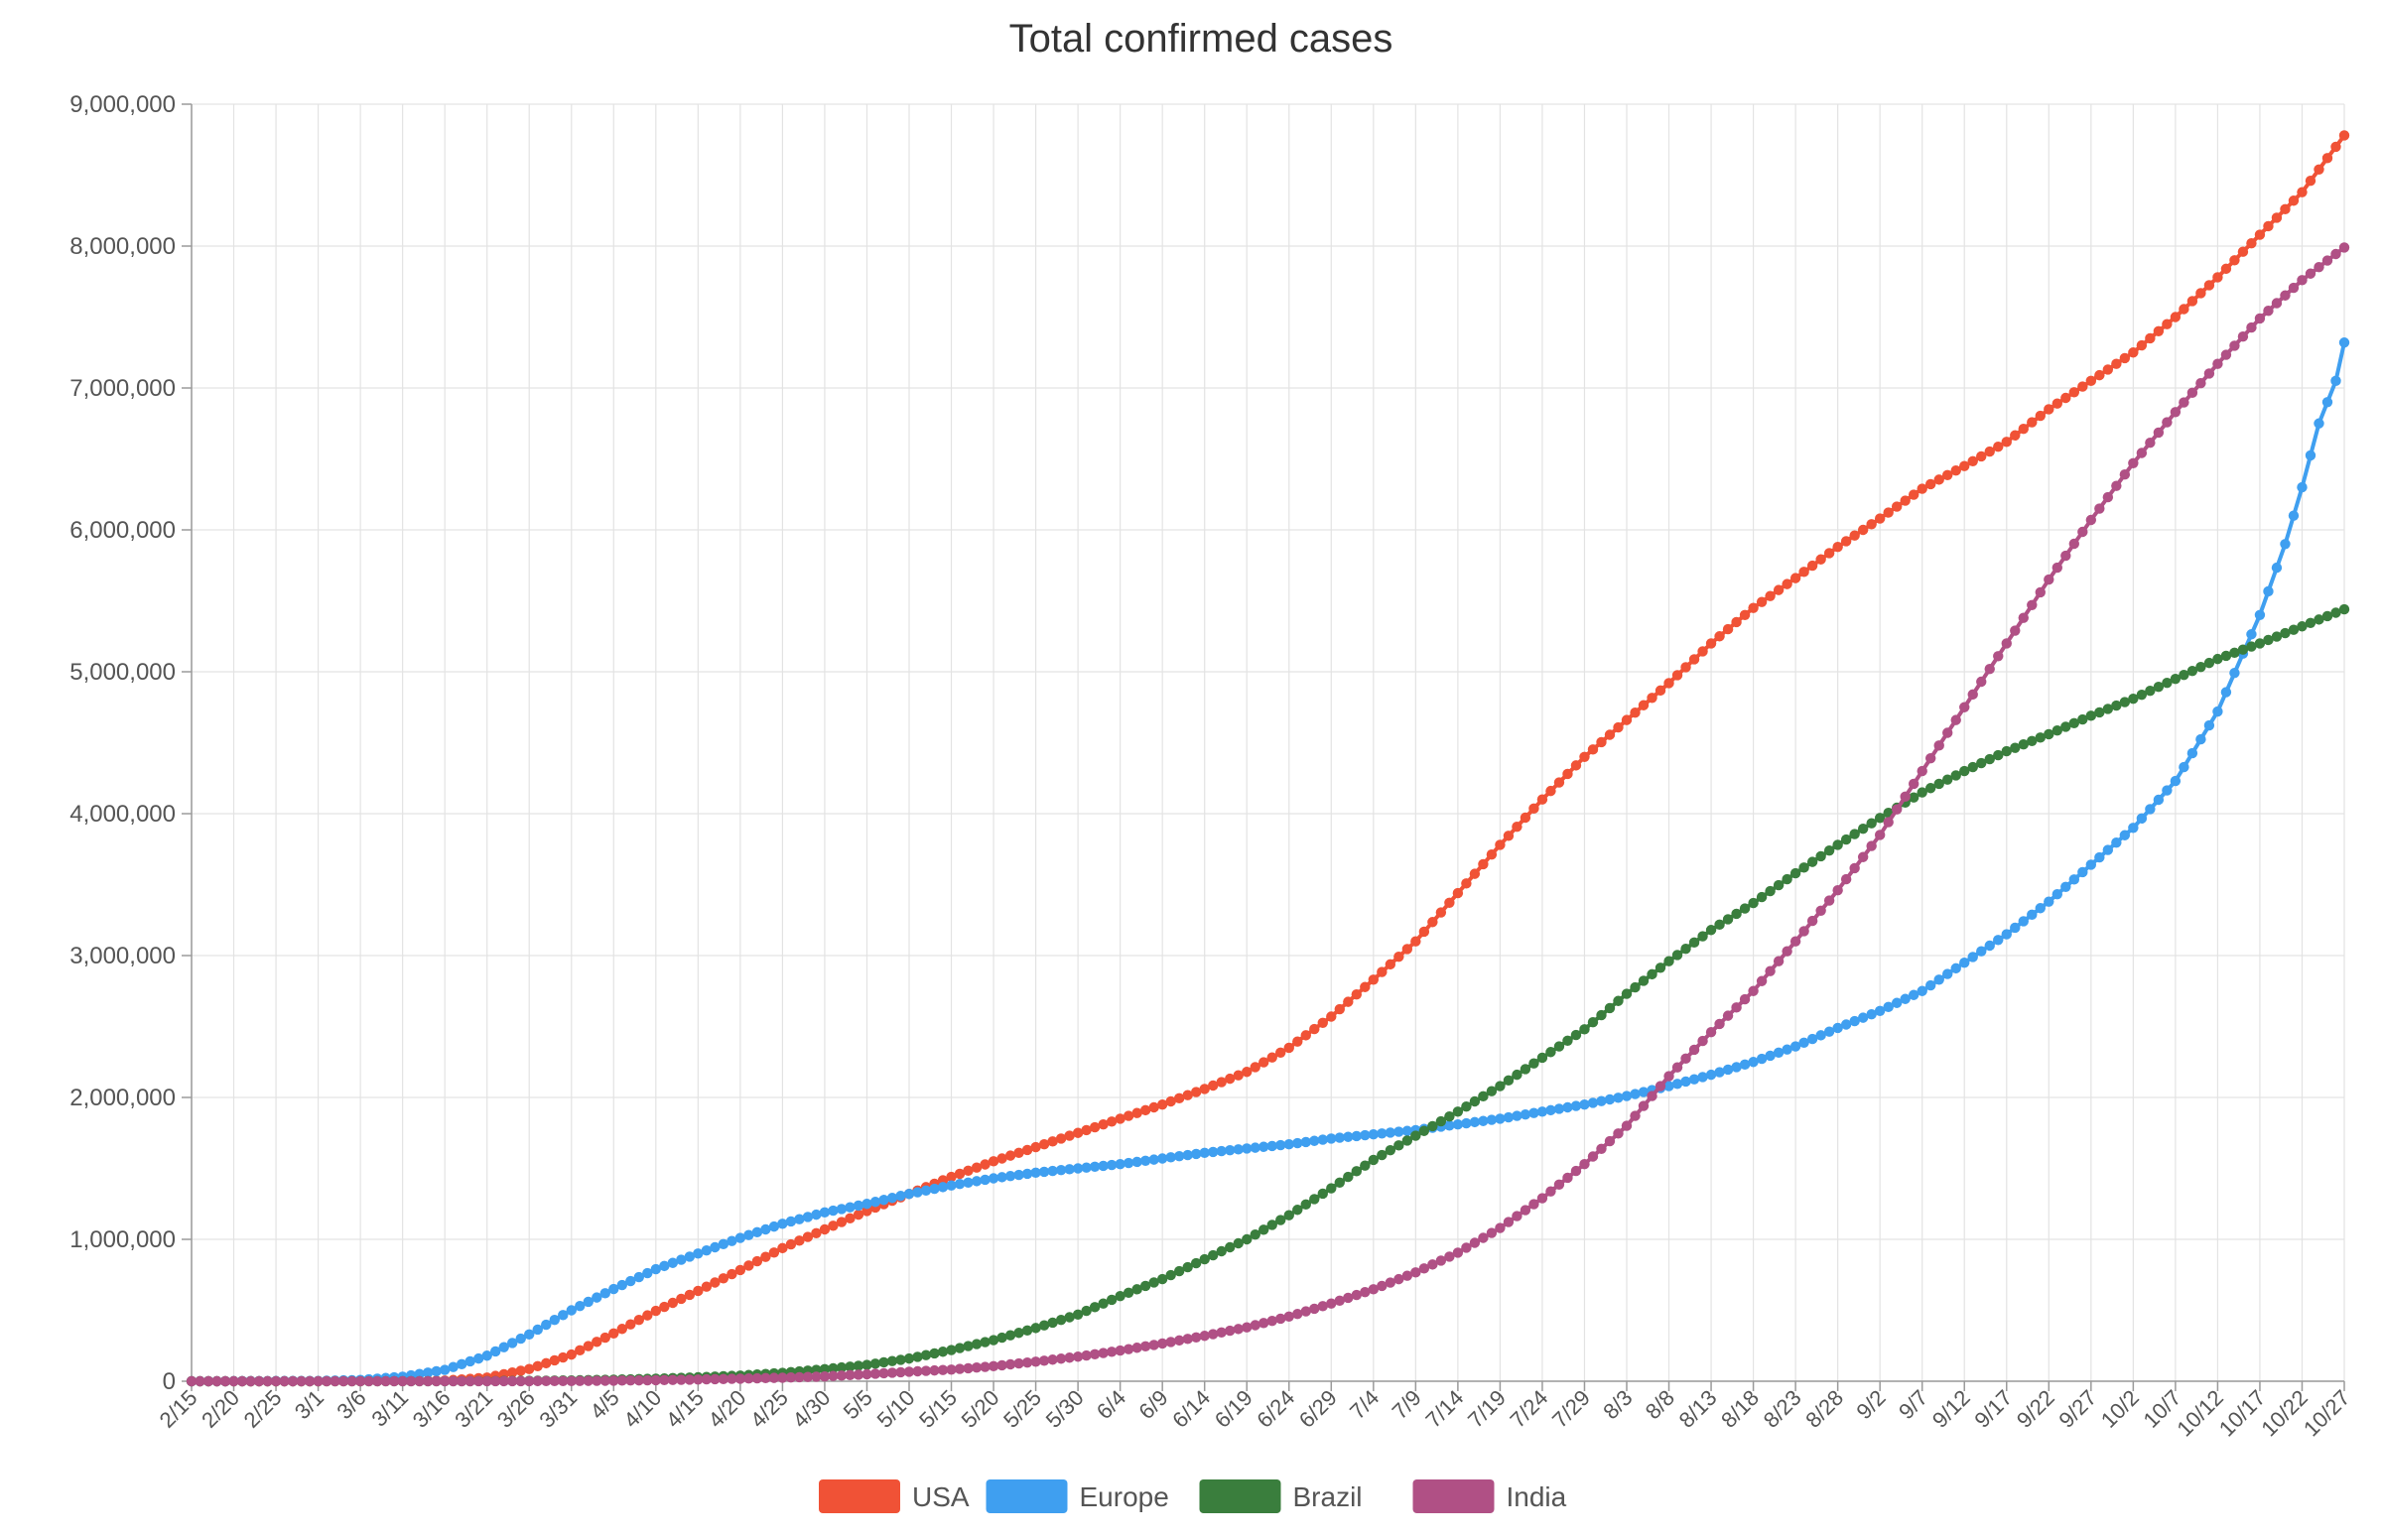 This screenshot has height=1540, width=2382. What do you see at coordinates (895, 1496) in the screenshot?
I see `legend-item-usa: USA` at bounding box center [895, 1496].